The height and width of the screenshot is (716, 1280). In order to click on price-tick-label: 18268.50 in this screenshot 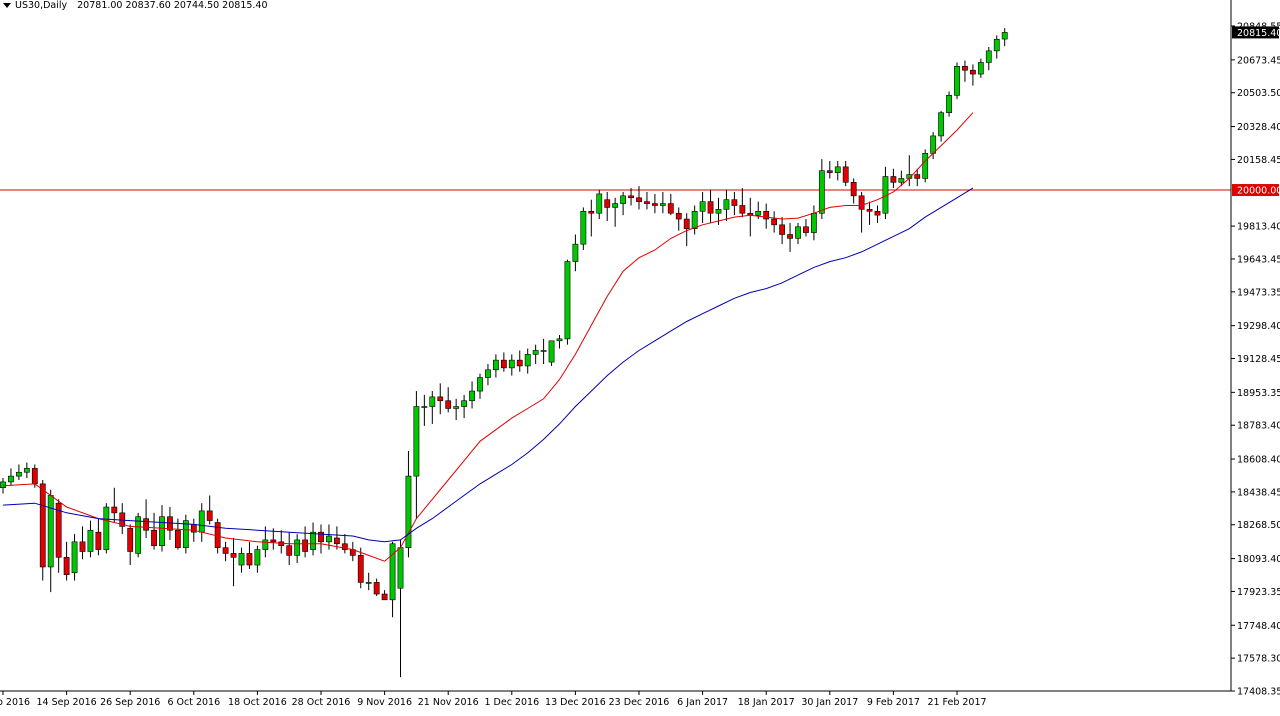, I will do `click(1258, 525)`.